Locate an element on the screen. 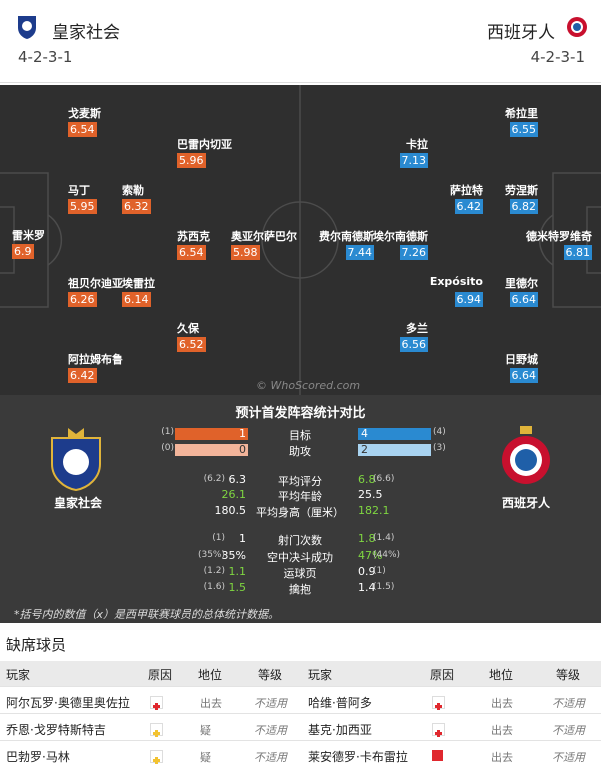 This screenshot has height=775, width=601. stat-label: 平均评分 is located at coordinates (300, 481).